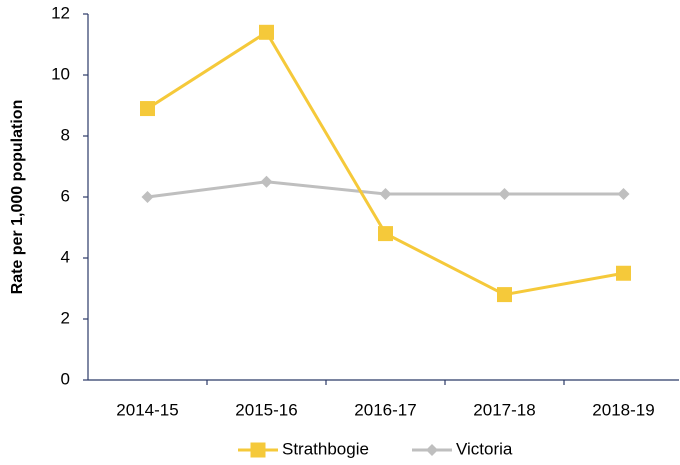  I want to click on y-tick-label: 8, so click(65, 134).